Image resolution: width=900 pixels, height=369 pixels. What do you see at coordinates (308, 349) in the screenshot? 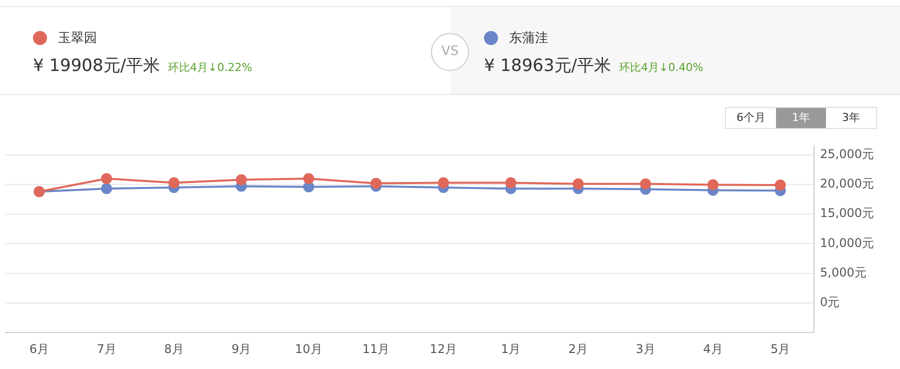
I see `x-tick-label: 10月` at bounding box center [308, 349].